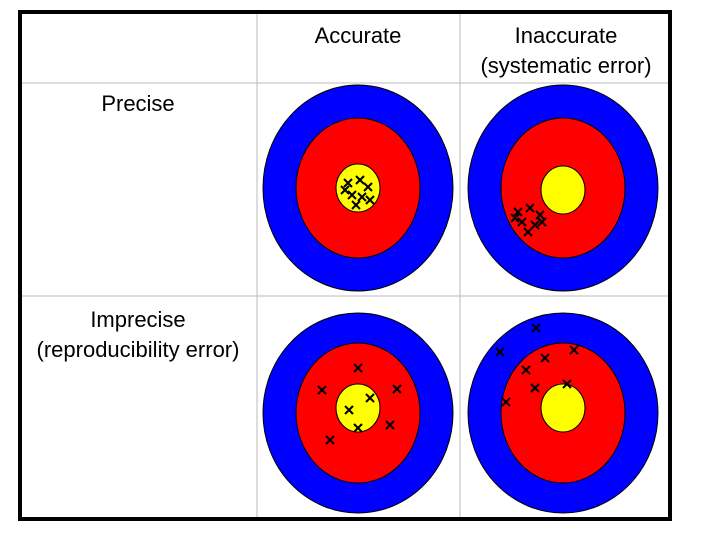  What do you see at coordinates (566, 35) in the screenshot?
I see `column-header: Inaccurate` at bounding box center [566, 35].